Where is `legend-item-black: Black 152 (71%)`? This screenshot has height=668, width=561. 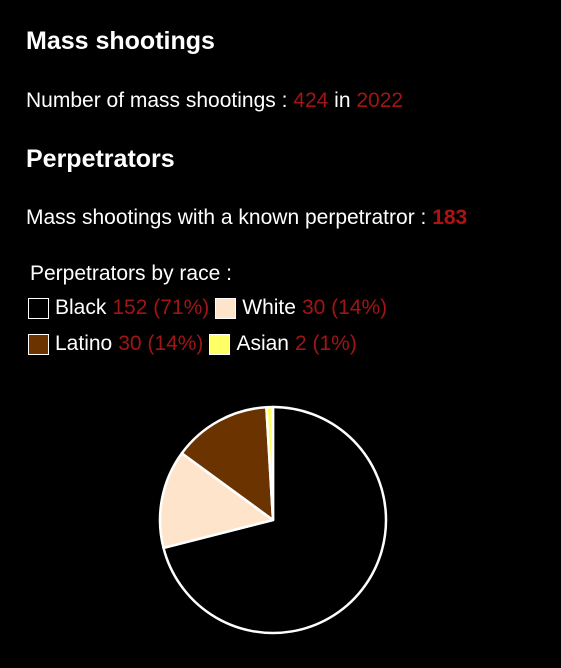
legend-item-black: Black 152 (71%) is located at coordinates (118, 308).